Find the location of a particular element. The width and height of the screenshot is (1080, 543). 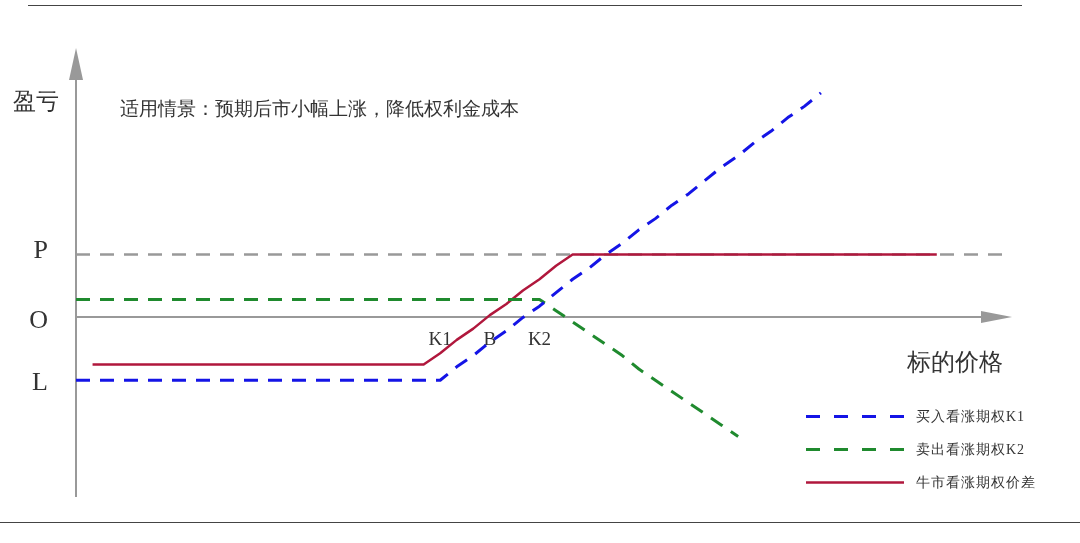

legend-label: 牛市看涨期权价差 is located at coordinates (976, 483).